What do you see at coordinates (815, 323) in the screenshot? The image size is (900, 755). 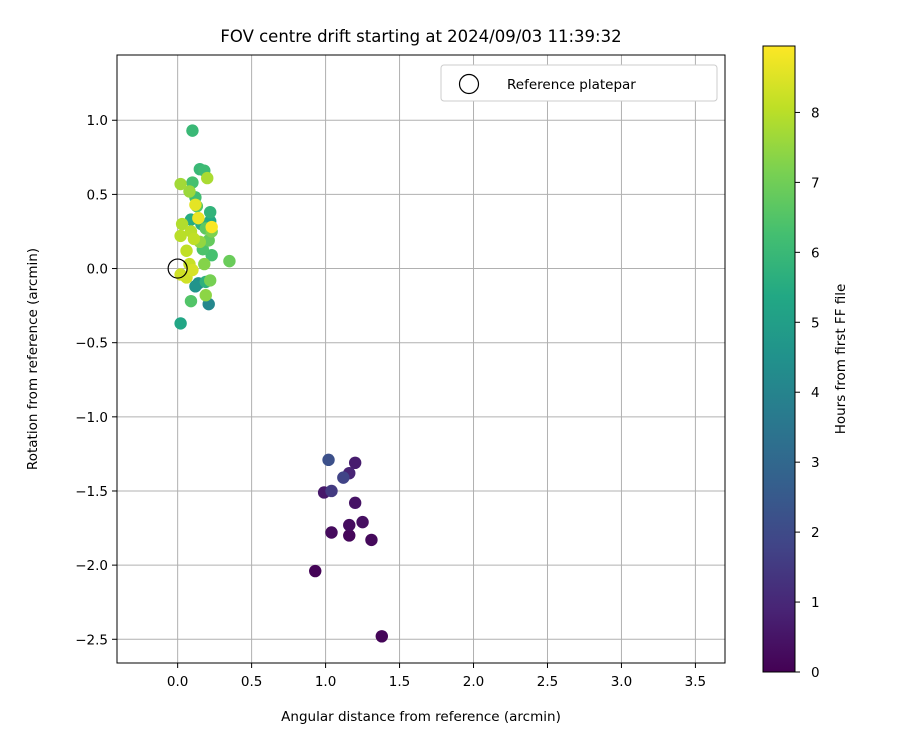 I see `colorbar-tick-label: 5` at bounding box center [815, 323].